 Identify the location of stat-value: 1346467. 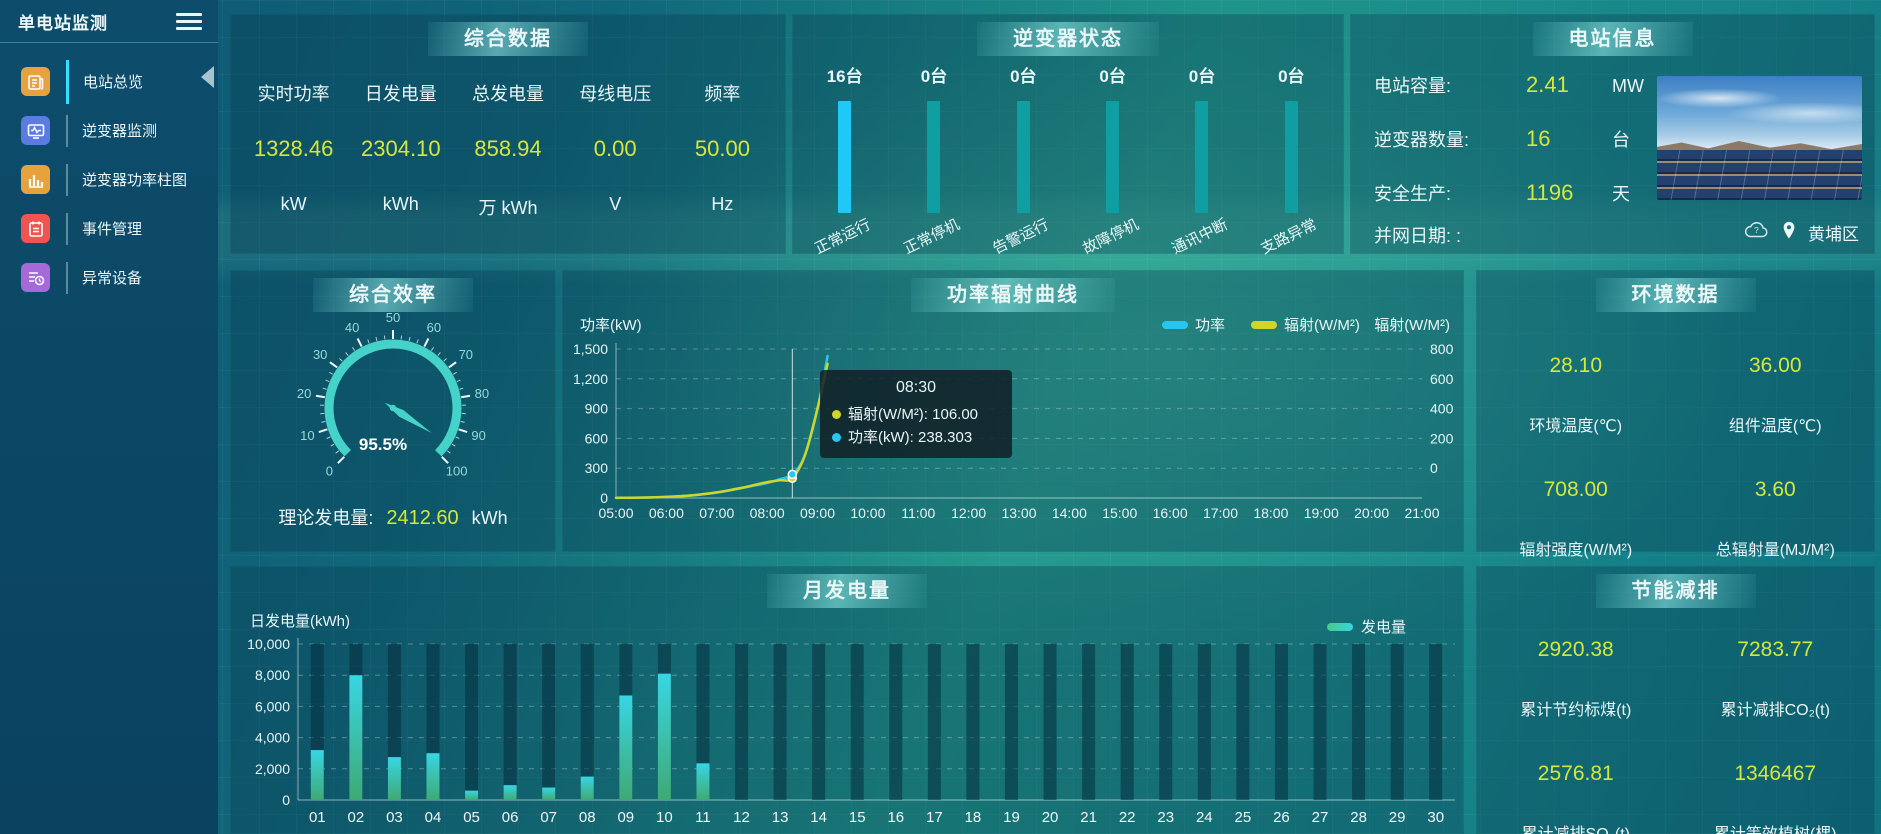
(1775, 773).